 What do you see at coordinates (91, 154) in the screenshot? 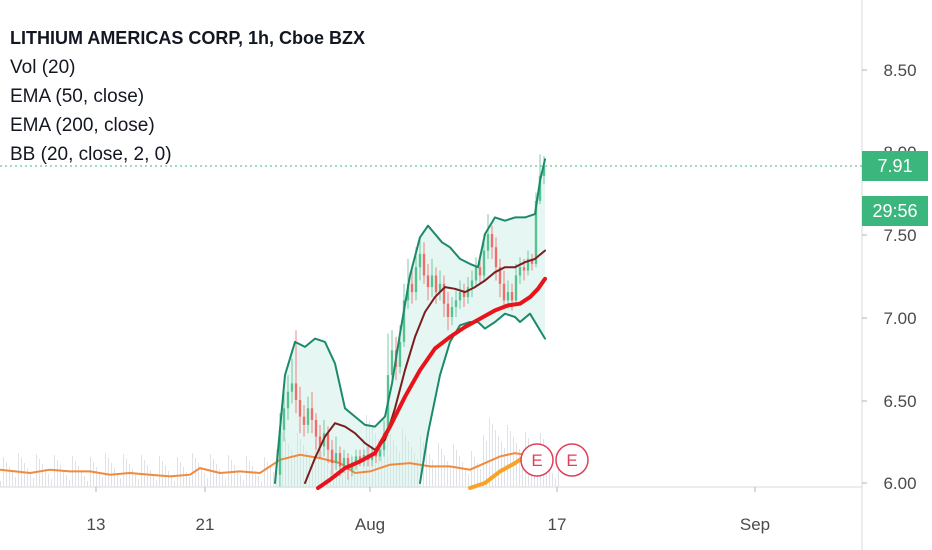
I see `legend-bb: BB (20, close, 2, 0)` at bounding box center [91, 154].